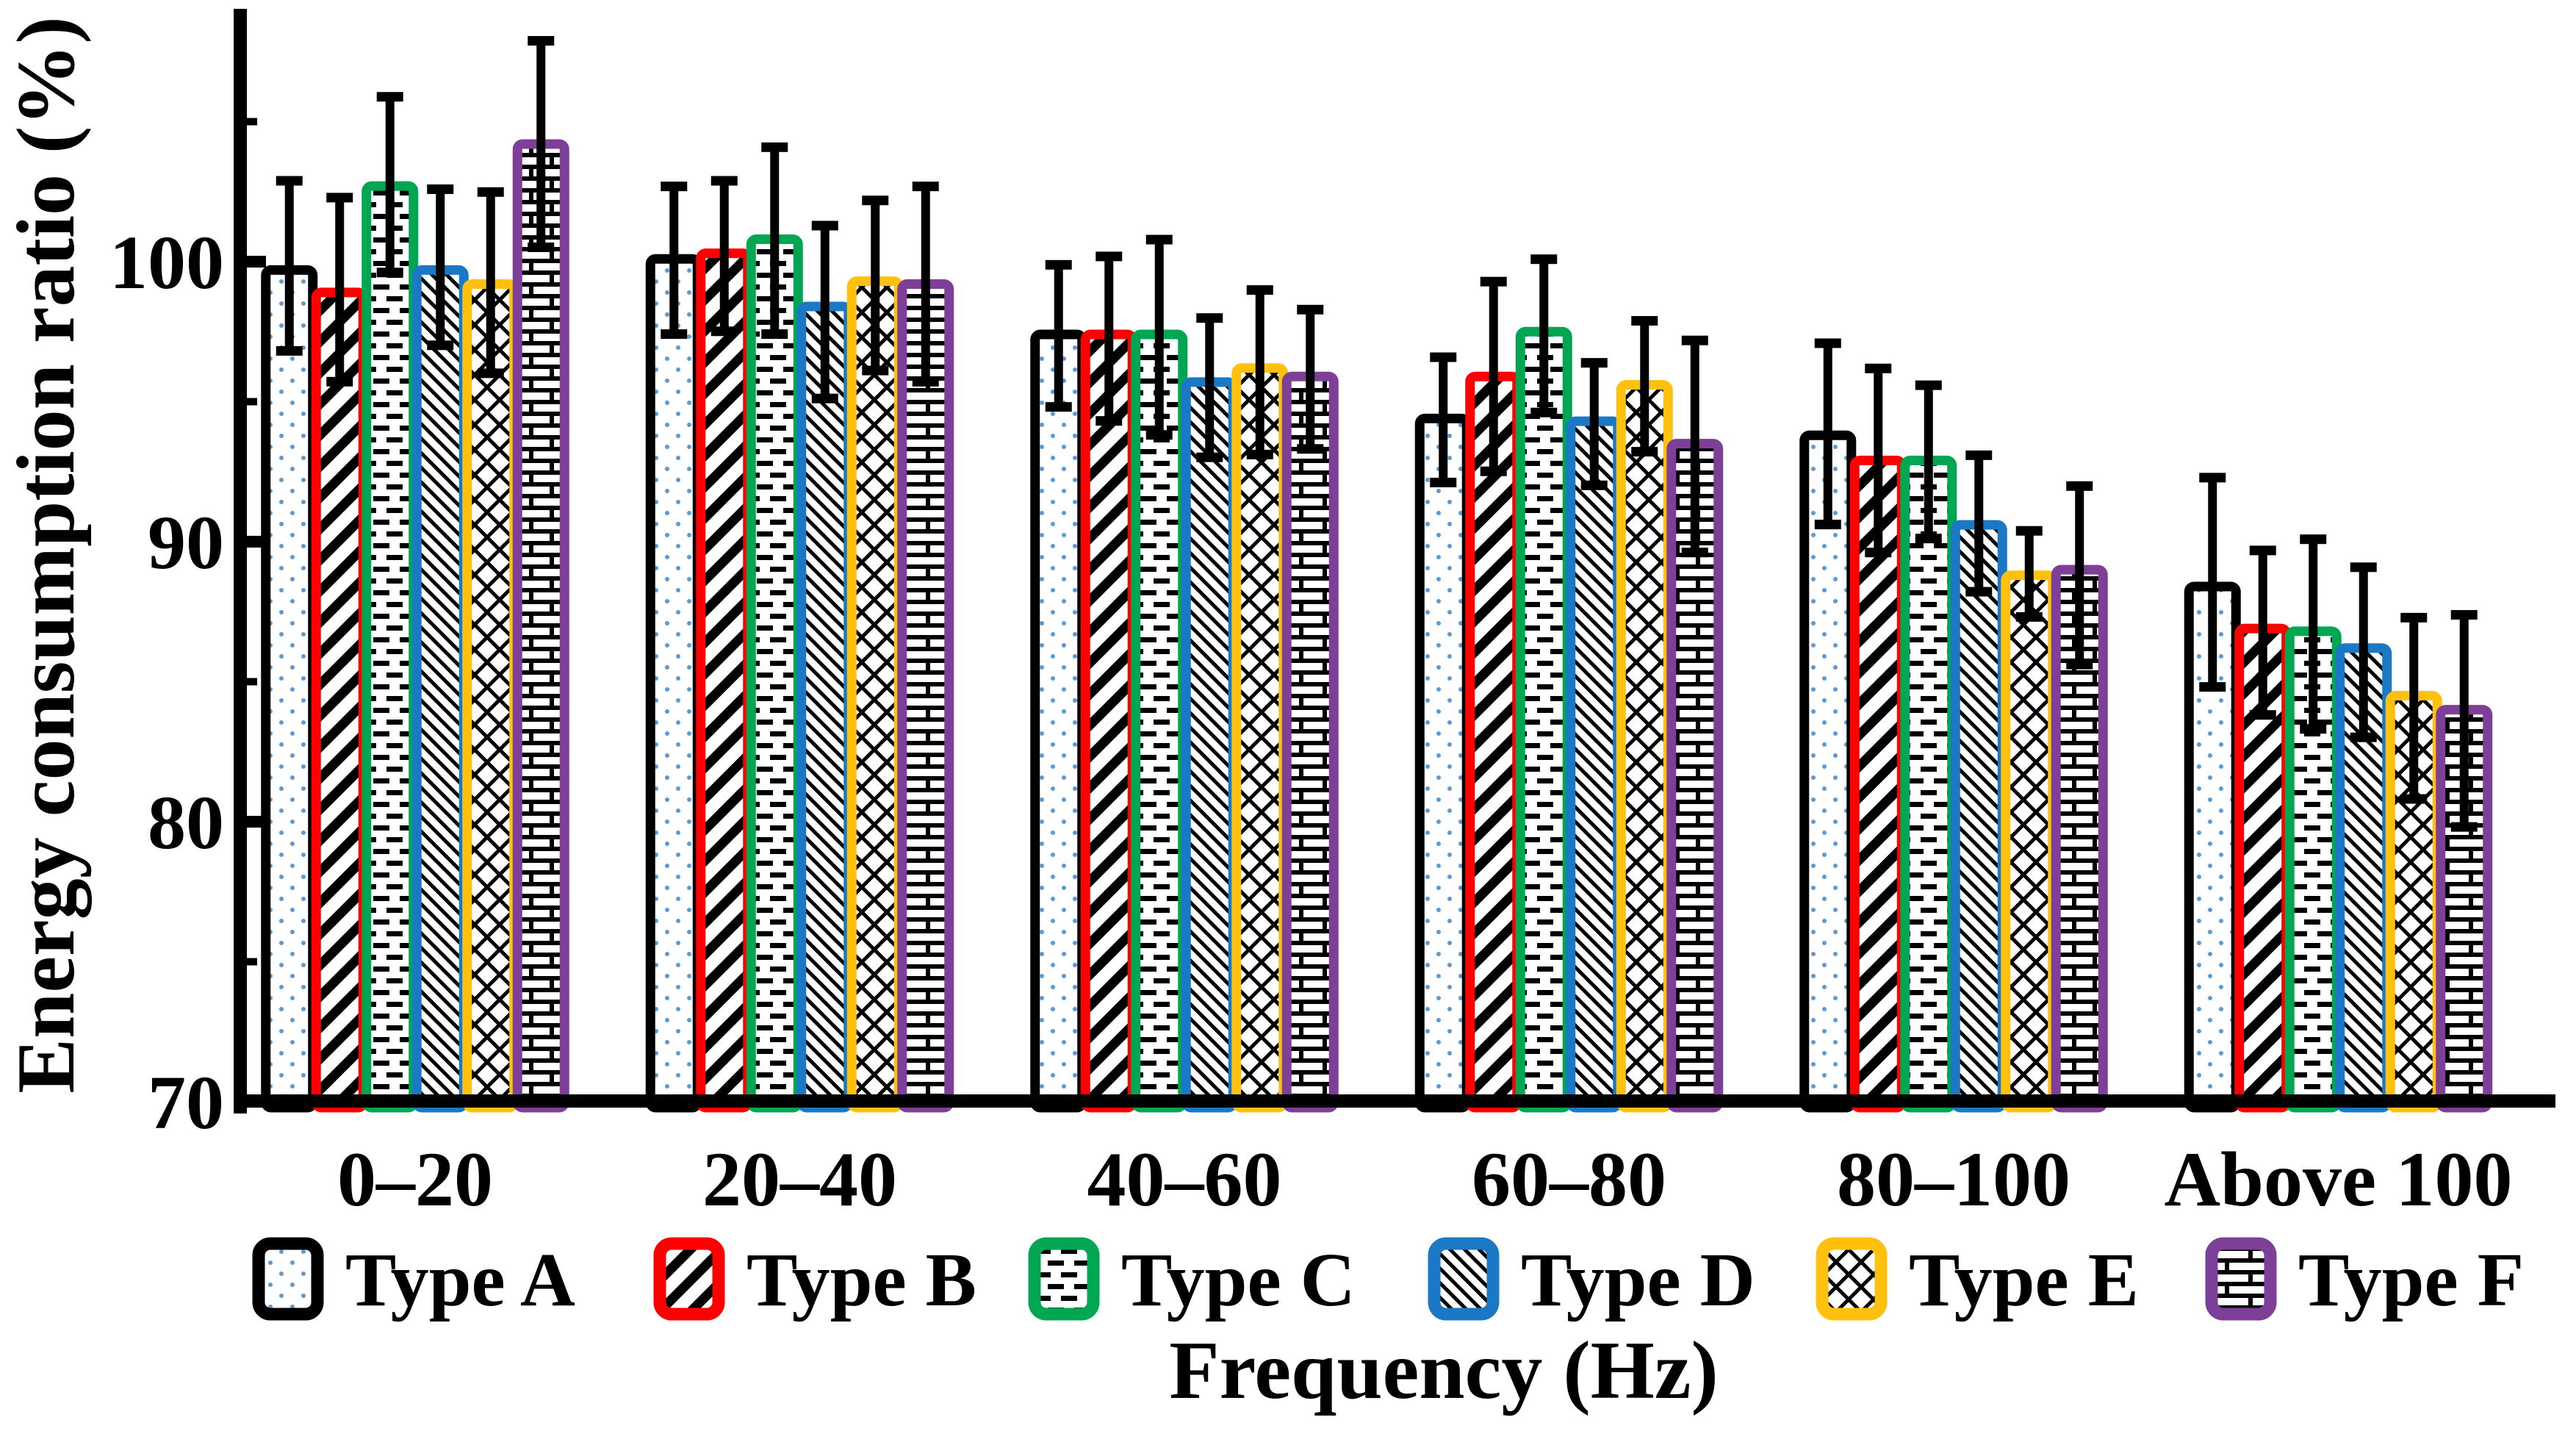  Describe the element at coordinates (799, 1179) in the screenshot. I see `category-label-1: 20–40` at that location.